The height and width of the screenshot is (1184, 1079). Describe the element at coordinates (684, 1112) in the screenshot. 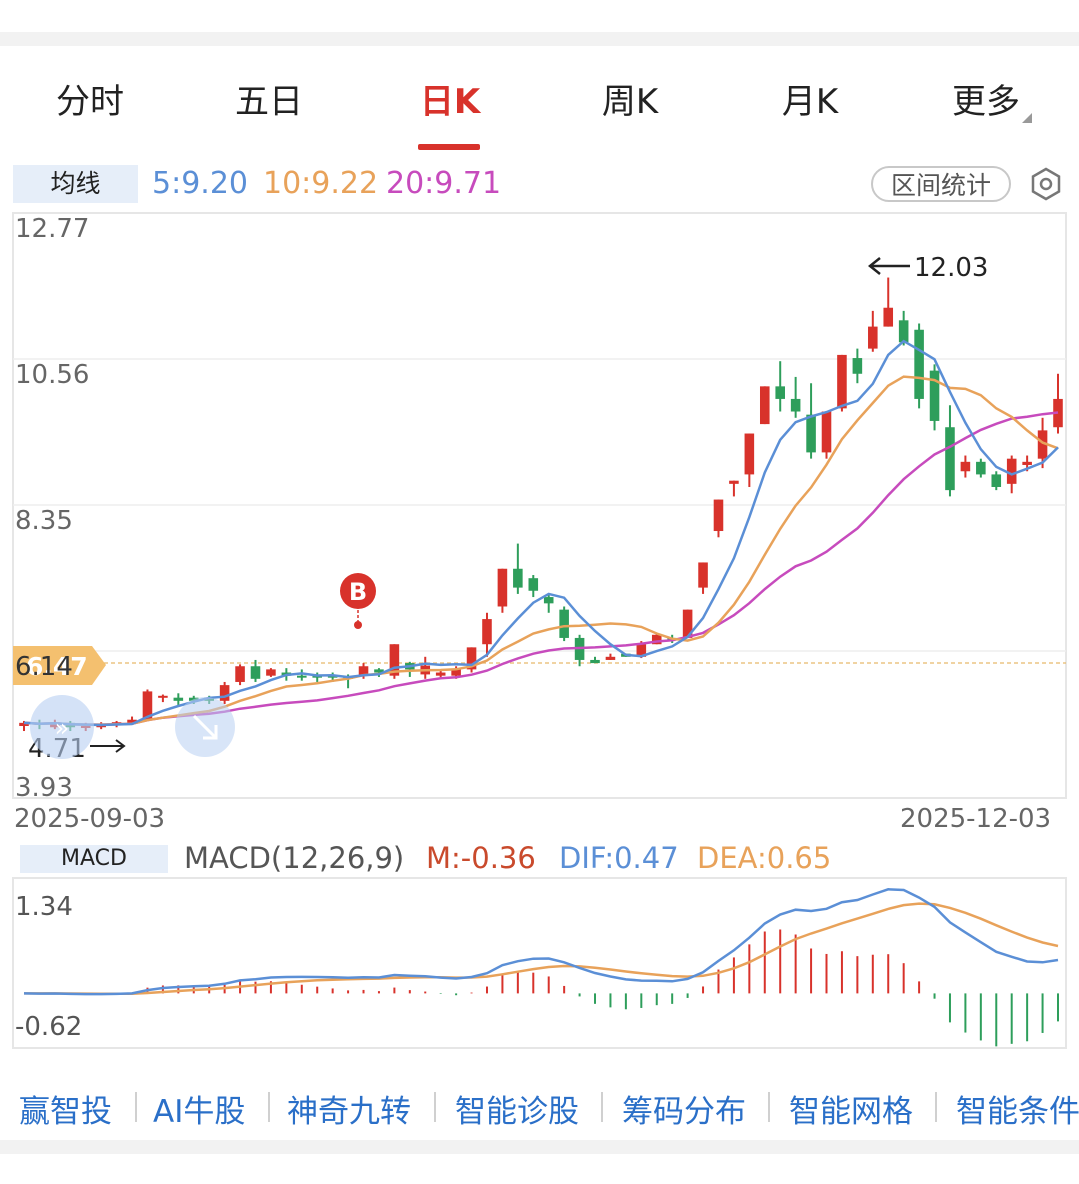

I see `tool-chip-distribution: 筹码分布` at that location.